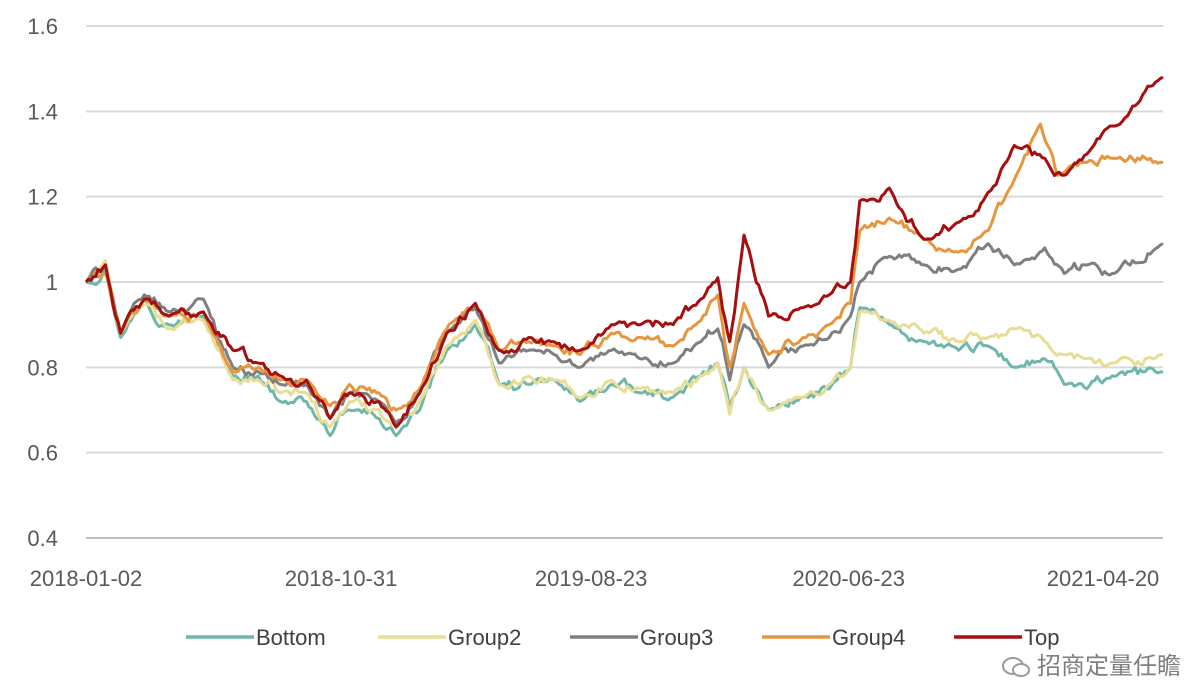 The width and height of the screenshot is (1185, 681). Describe the element at coordinates (42, 197) in the screenshot. I see `y-tick-label: 1.2` at that location.